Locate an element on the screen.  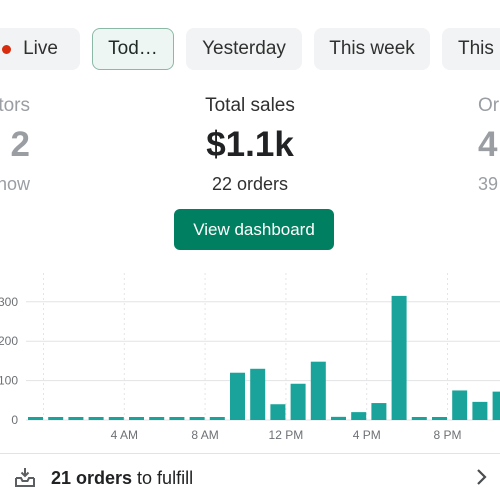
y-tick-label: 100 is located at coordinates (9, 381).